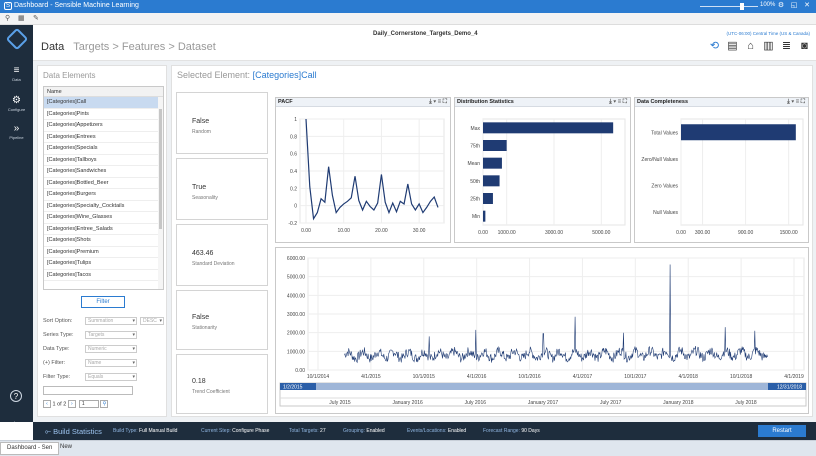 This screenshot has width=816, height=456. What do you see at coordinates (601, 233) in the screenshot?
I see `x-tick-label: 5000.00` at bounding box center [601, 233].